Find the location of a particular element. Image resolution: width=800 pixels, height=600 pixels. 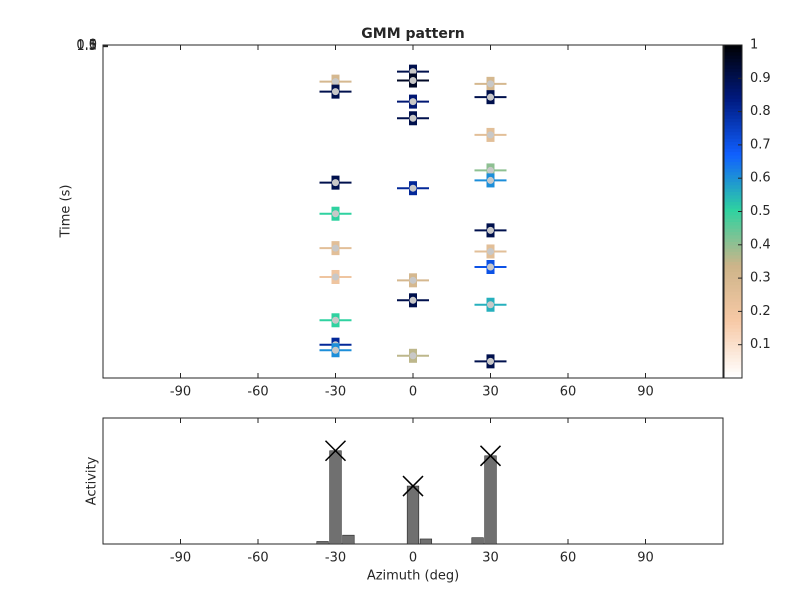

y-tick-label: 1.5 is located at coordinates (86, 46).